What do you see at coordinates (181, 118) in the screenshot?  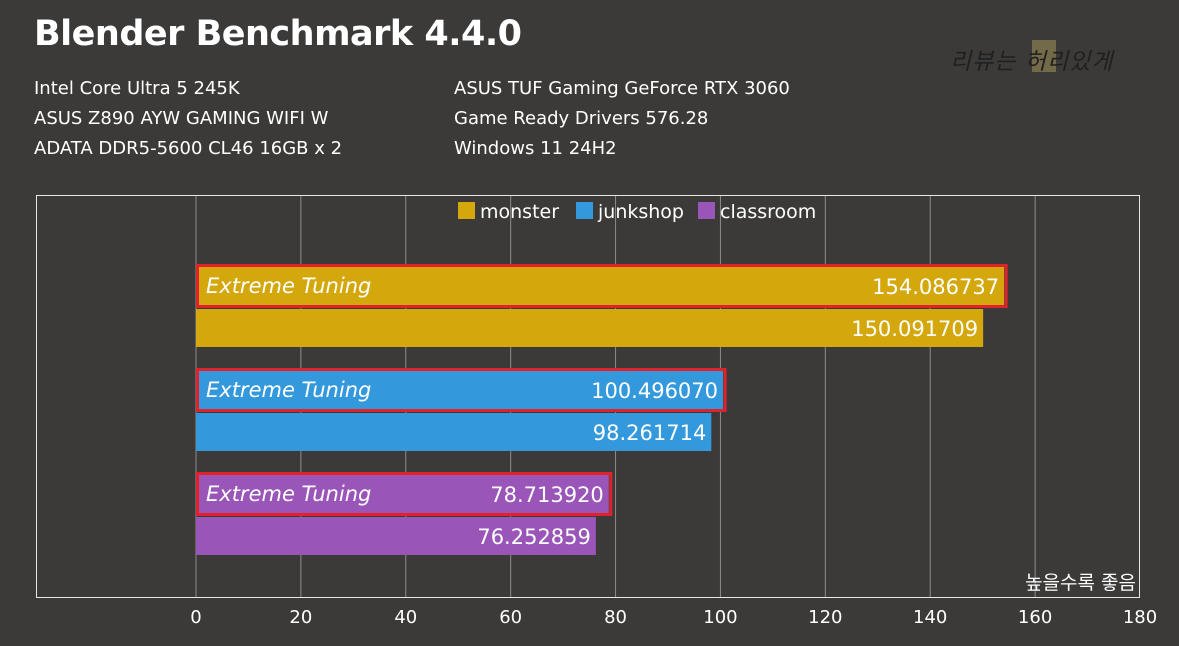 I see `spec-motherboard: ASUS Z890 AYW GAMING WIFI W` at bounding box center [181, 118].